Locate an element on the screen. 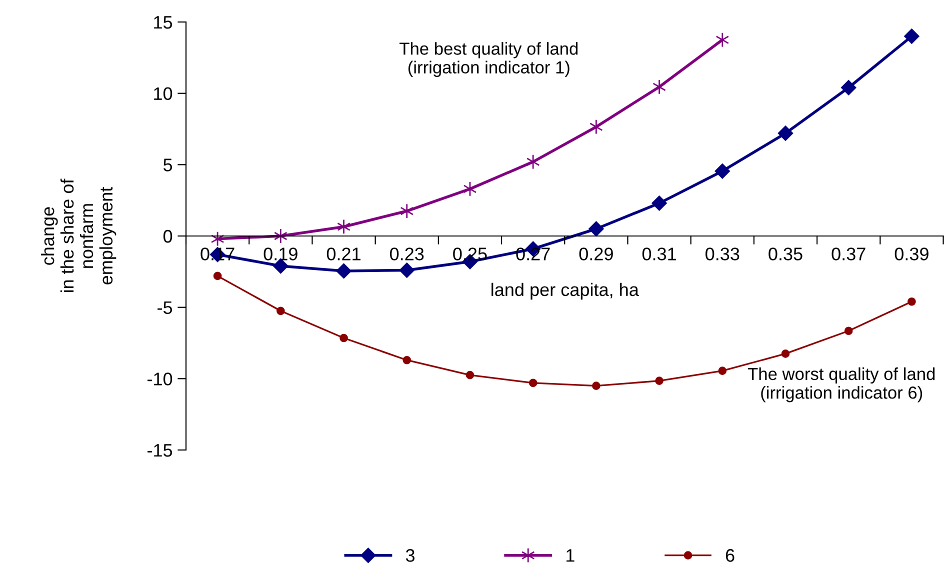 The image size is (948, 568). x-tick-label: 0.39 is located at coordinates (911, 254).